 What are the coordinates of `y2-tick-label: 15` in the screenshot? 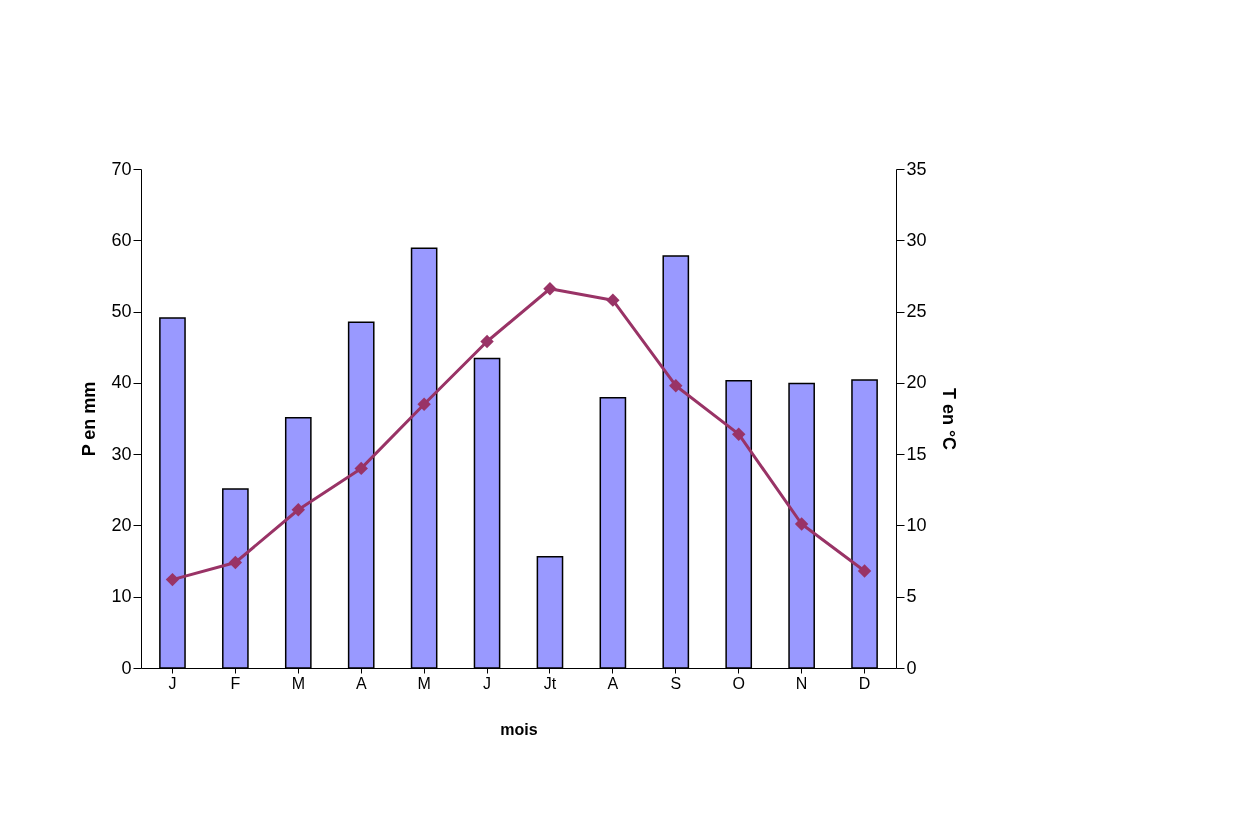 It's located at (916, 453).